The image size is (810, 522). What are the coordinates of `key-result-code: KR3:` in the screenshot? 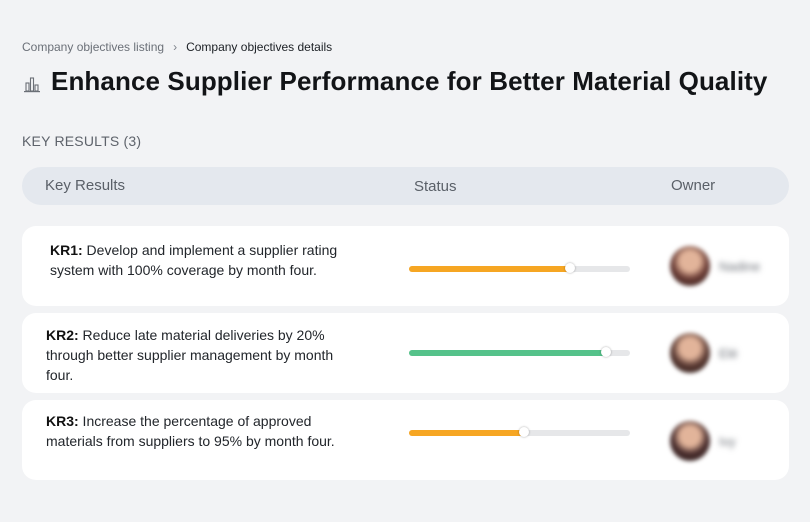 It's located at (62, 421).